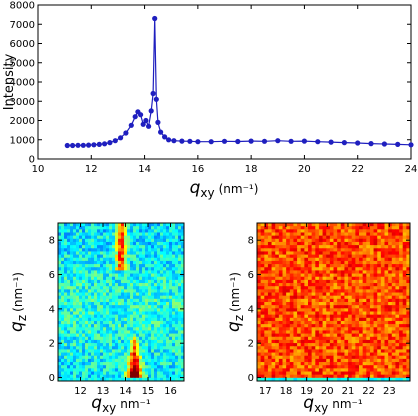 This screenshot has width=418, height=416. What do you see at coordinates (80, 391) in the screenshot?
I see `x-tick-label: 12` at bounding box center [80, 391].